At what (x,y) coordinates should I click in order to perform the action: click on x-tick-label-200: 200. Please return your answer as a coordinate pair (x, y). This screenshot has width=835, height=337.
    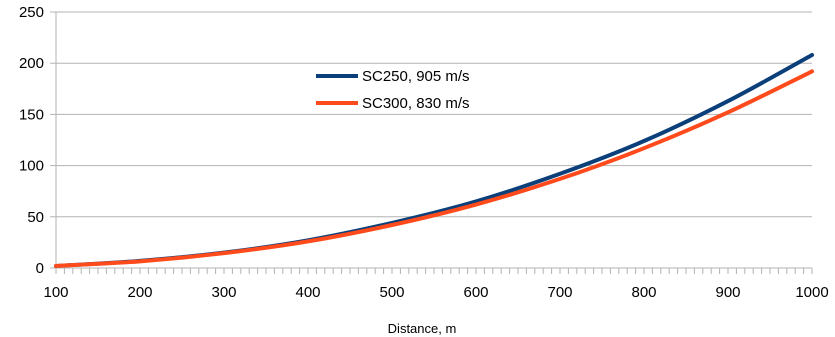
    Looking at the image, I should click on (139, 292).